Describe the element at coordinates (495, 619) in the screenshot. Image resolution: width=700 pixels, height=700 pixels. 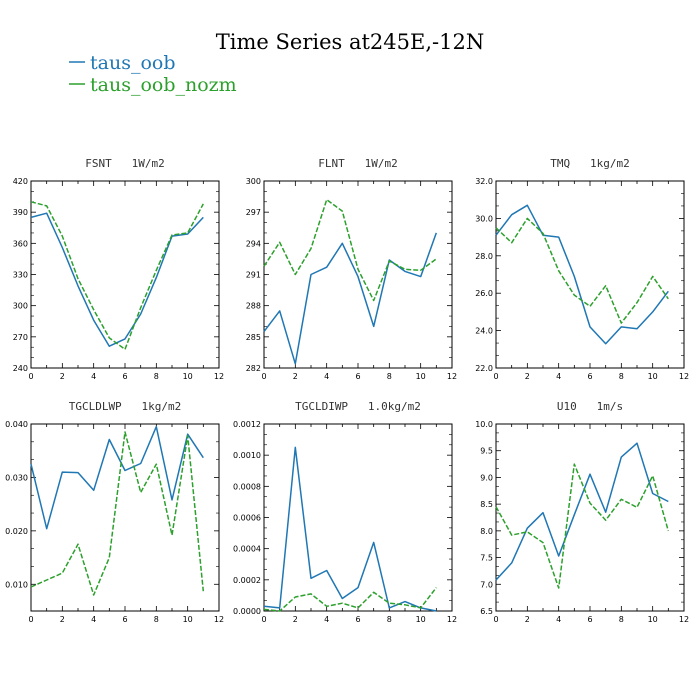
I see `x-tick-label-u10: 0` at that location.